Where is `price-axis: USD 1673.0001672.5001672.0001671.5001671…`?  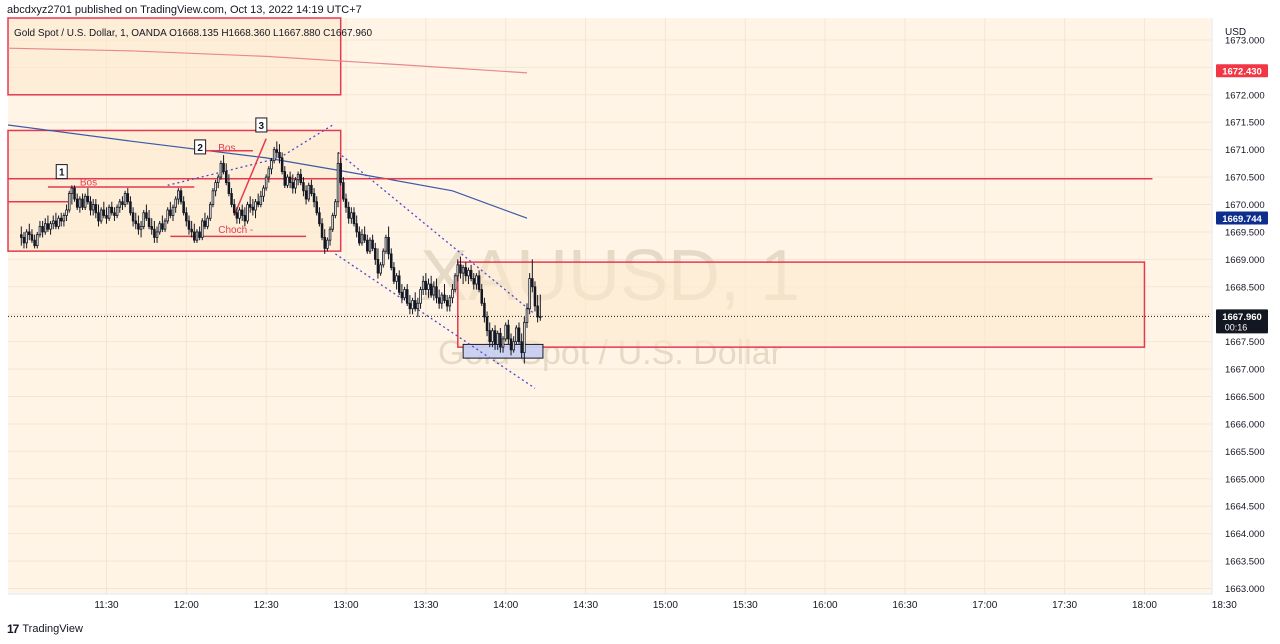 price-axis: USD 1673.0001672.5001672.0001671.5001671… is located at coordinates (1242, 306).